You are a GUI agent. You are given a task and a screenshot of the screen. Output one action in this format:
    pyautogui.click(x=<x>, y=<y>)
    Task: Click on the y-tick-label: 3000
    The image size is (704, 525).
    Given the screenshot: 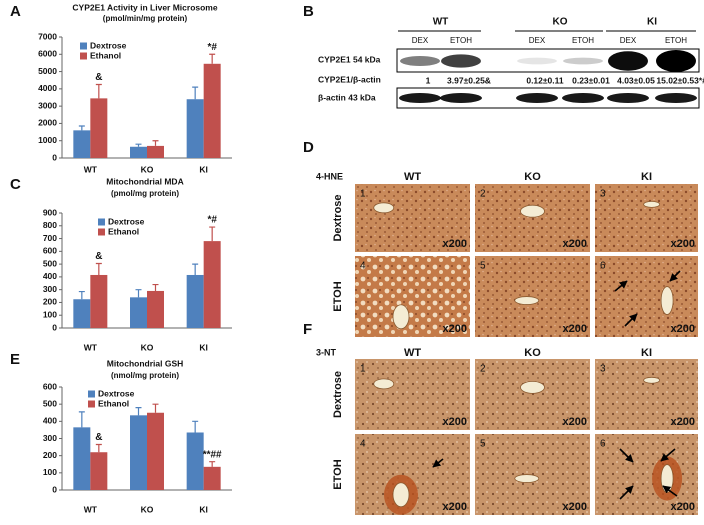 What is the action you would take?
    pyautogui.click(x=47, y=105)
    